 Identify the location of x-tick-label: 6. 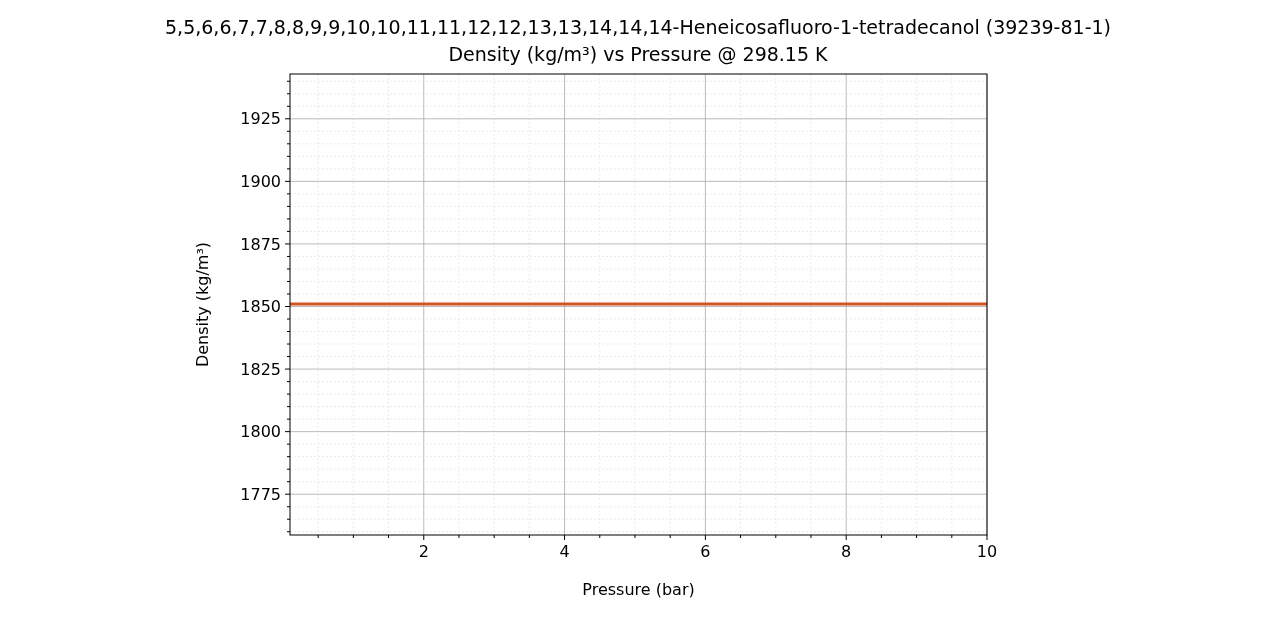
(705, 551).